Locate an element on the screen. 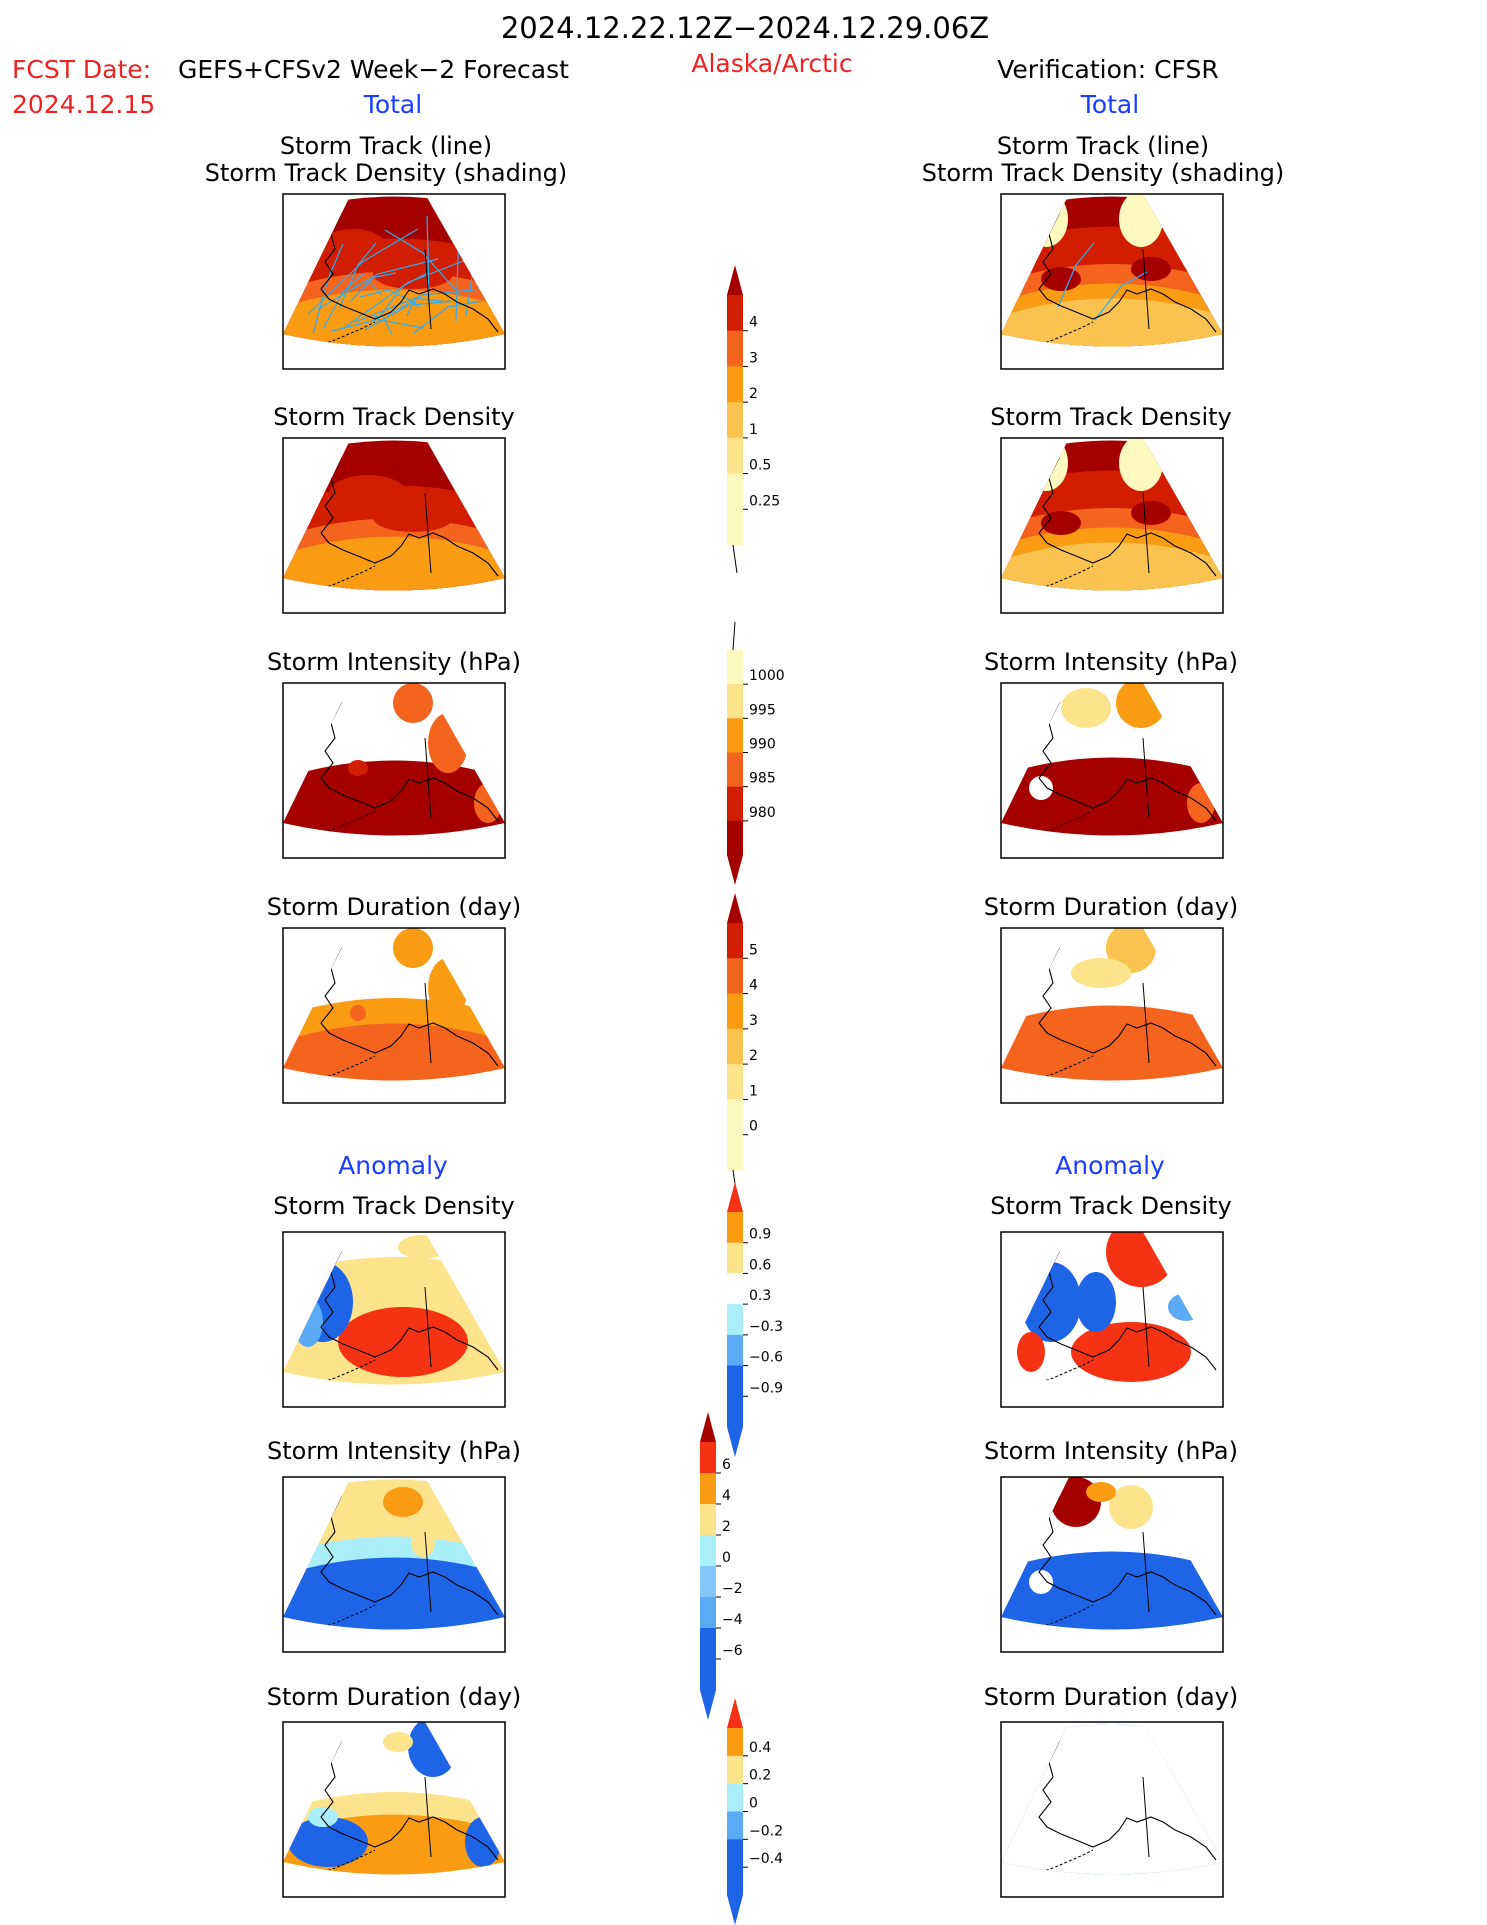  panel-title-anom-duration-left: Storm Duration (day) is located at coordinates (394, 1697).